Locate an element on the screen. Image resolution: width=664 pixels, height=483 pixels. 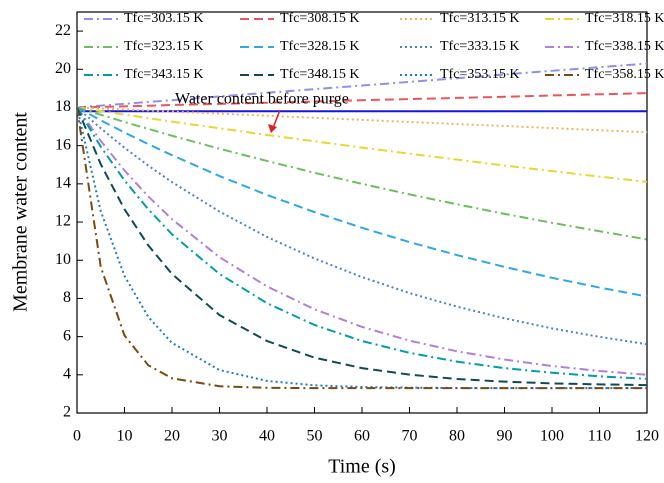
y-tick-label: 2 is located at coordinates (67, 412).